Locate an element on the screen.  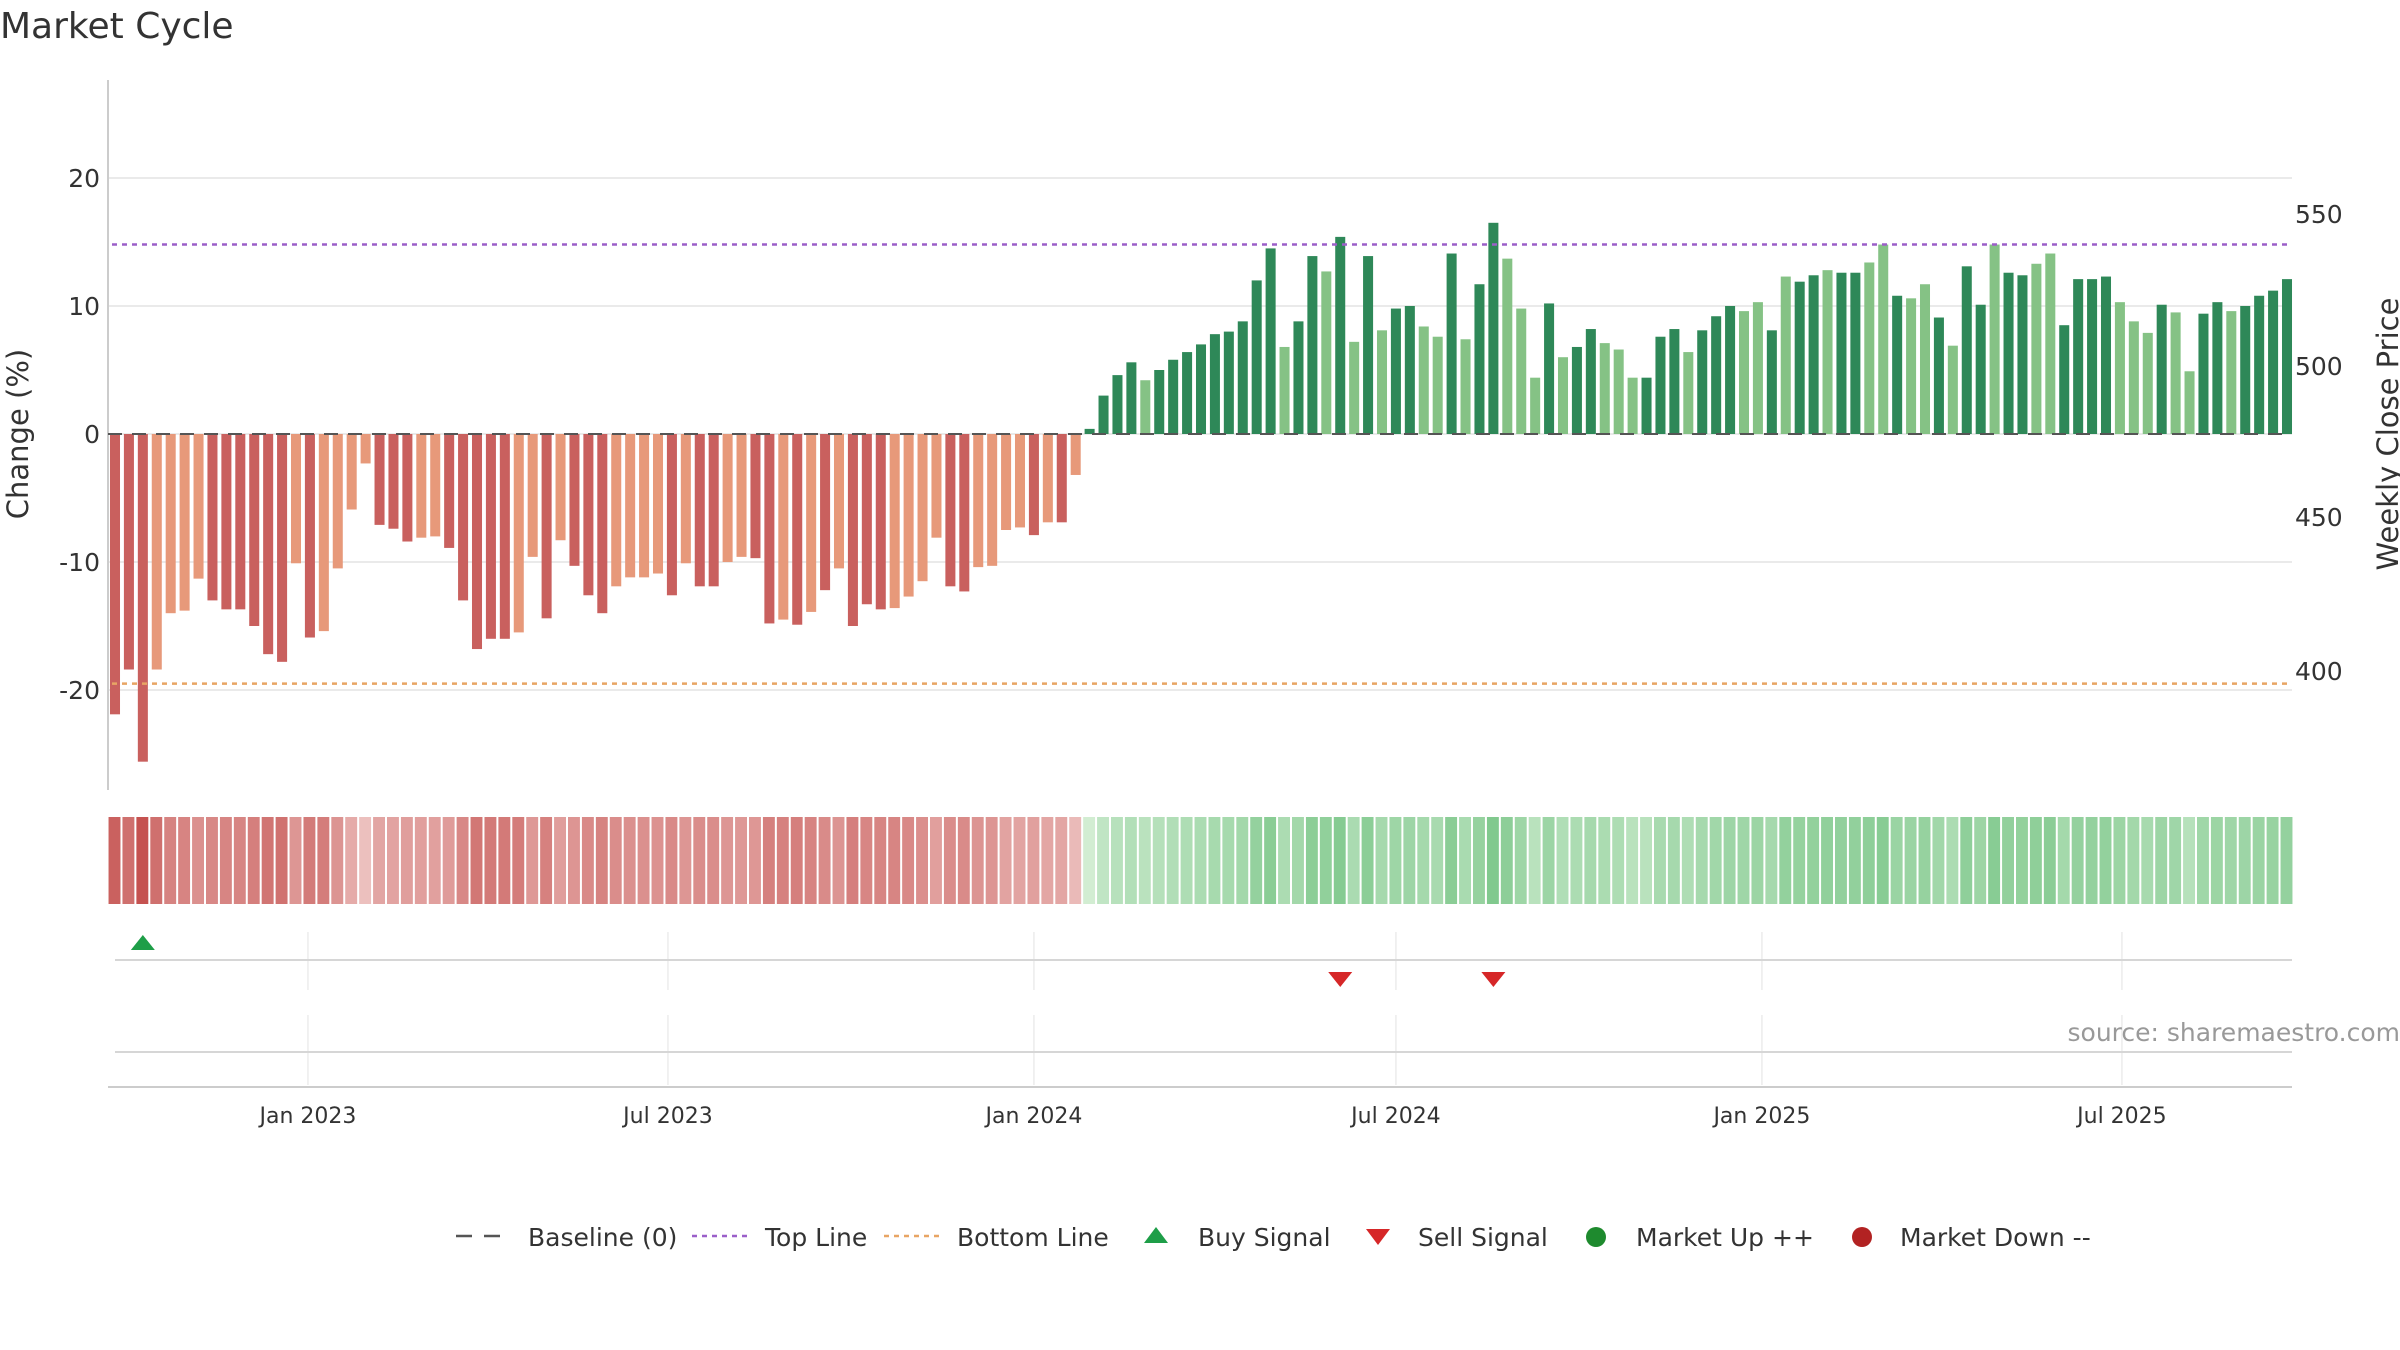
y2-tick-label: 400 is located at coordinates (2319, 671).